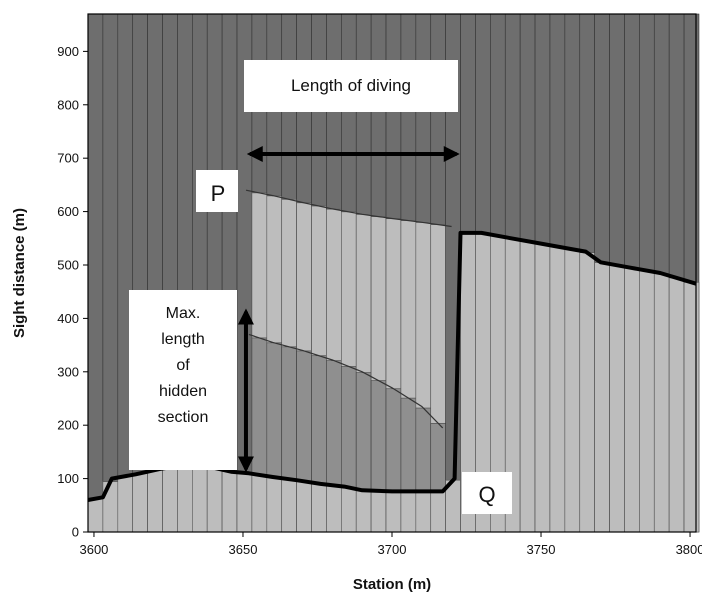 Image resolution: width=702 pixels, height=597 pixels. What do you see at coordinates (218, 193) in the screenshot?
I see `point-p-label: P` at bounding box center [218, 193].